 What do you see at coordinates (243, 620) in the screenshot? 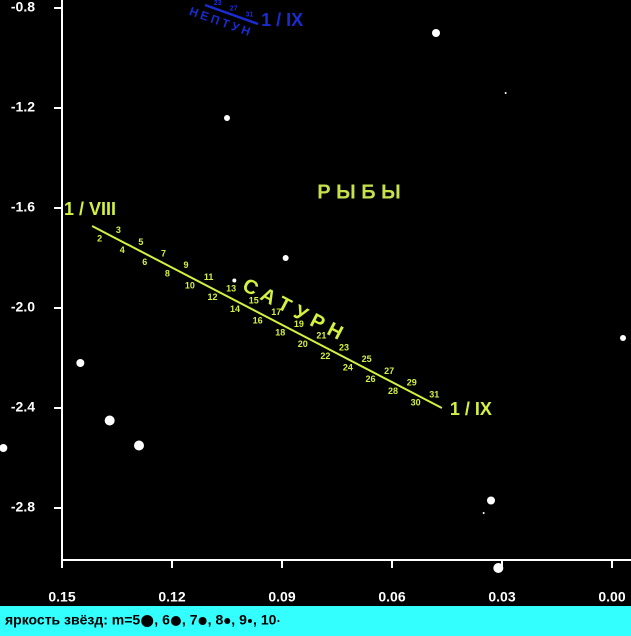
I see `legend-label: 9` at bounding box center [243, 620].